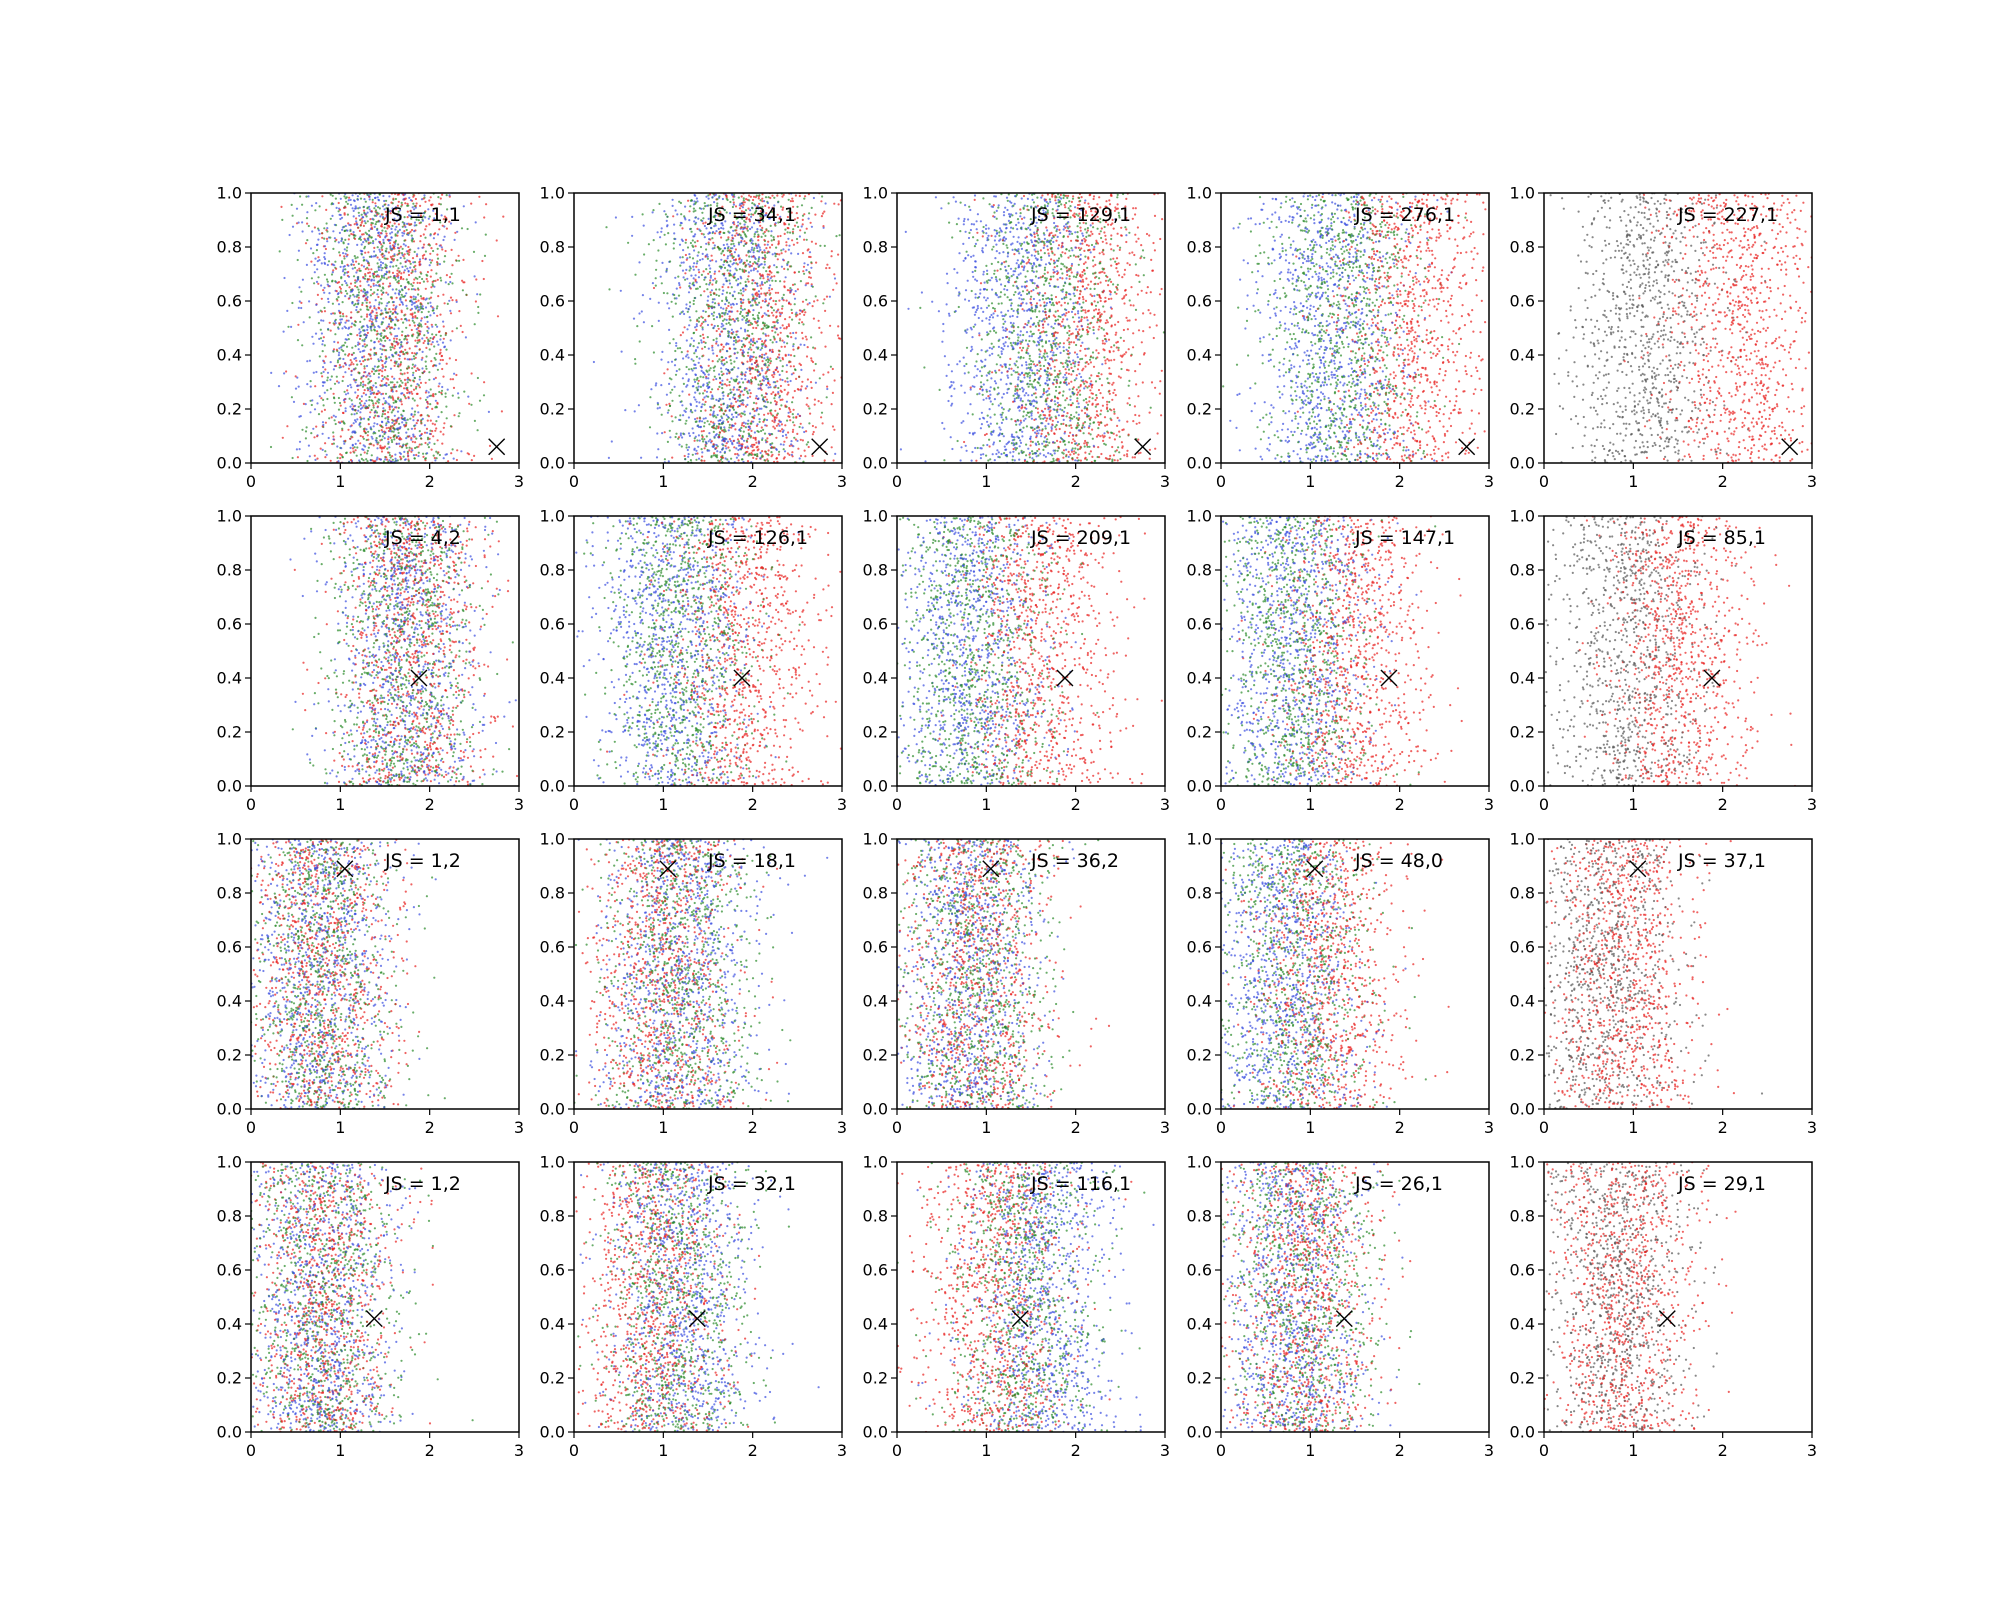 This screenshot has width=2000, height=1600. I want to click on y-tick-label: 0.0, so click(229, 463).